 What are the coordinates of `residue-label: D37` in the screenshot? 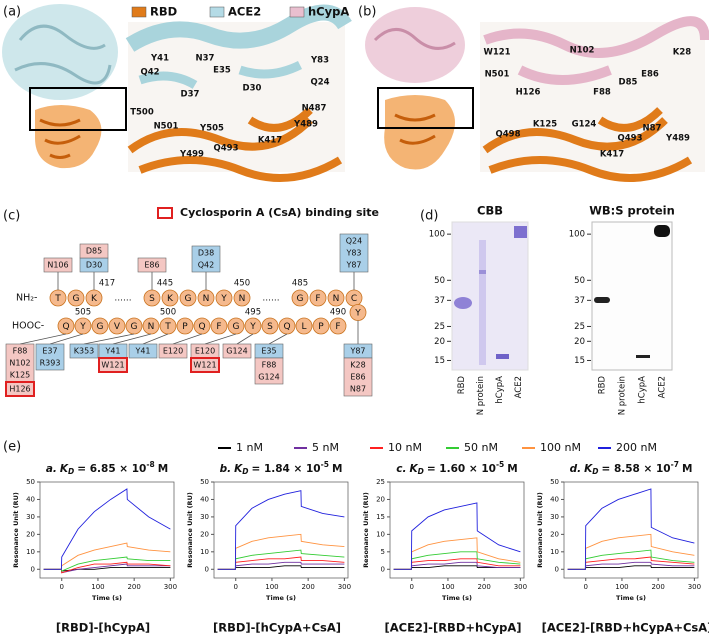 It's located at (190, 95).